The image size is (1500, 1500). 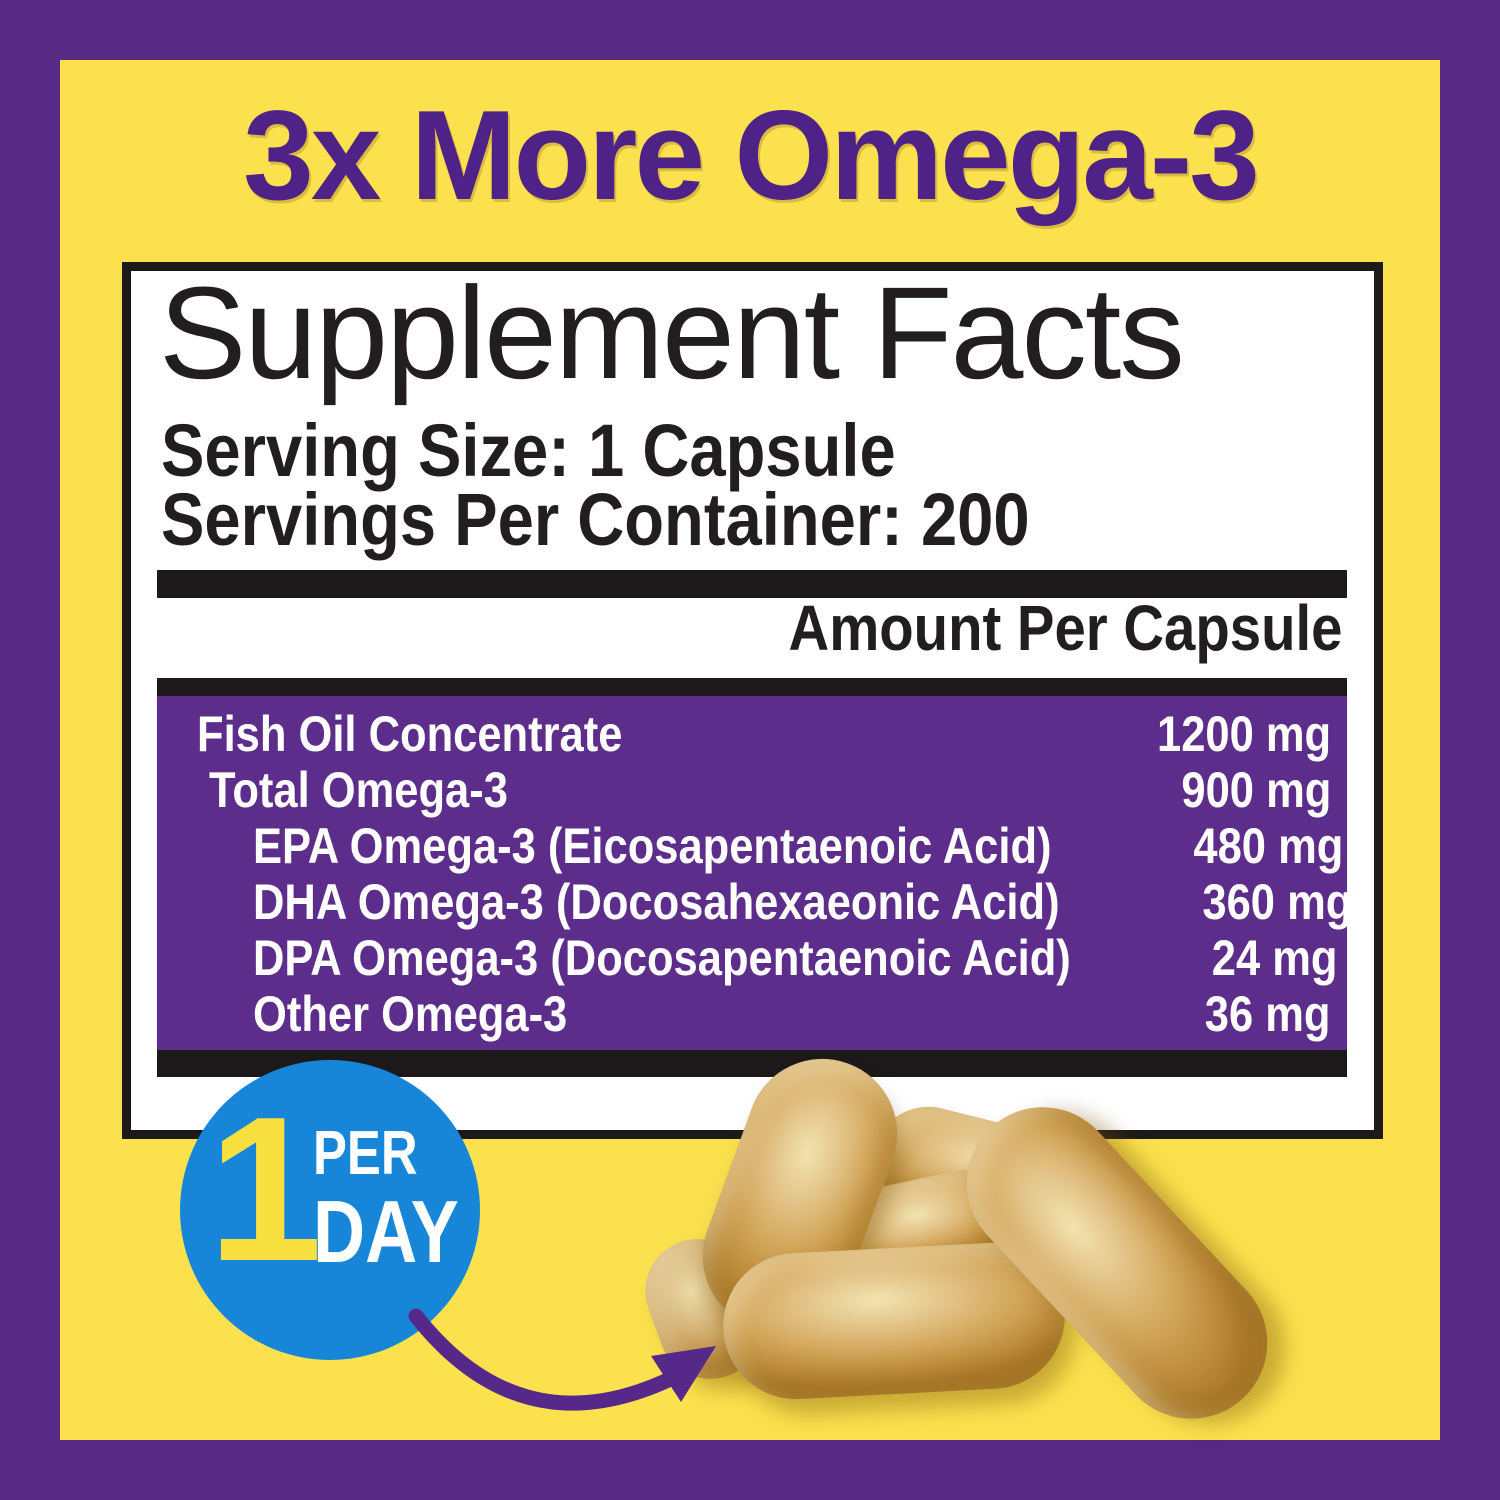 I want to click on panel-title: Supplement Facts, so click(x=672, y=332).